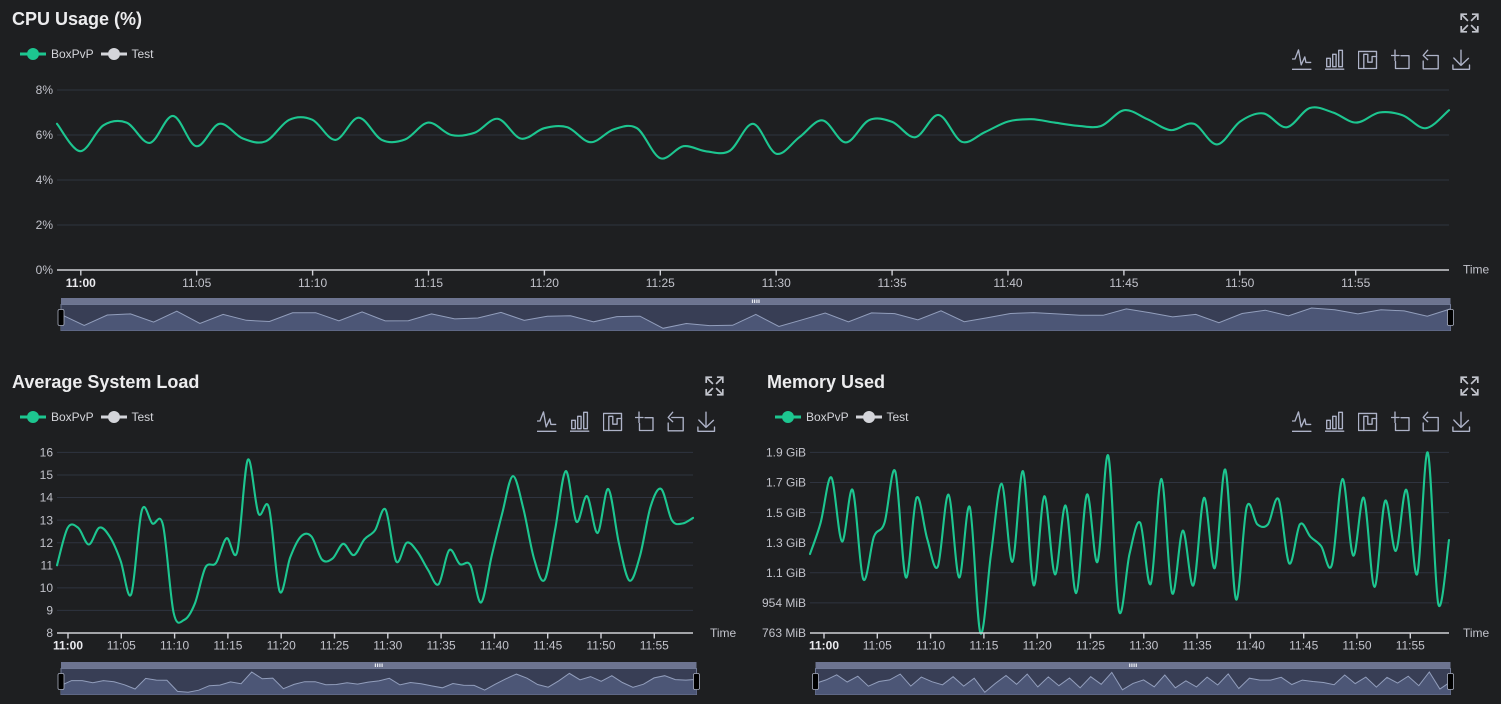 The height and width of the screenshot is (704, 1501). Describe the element at coordinates (45, 90) in the screenshot. I see `svg-text: 8%` at that location.